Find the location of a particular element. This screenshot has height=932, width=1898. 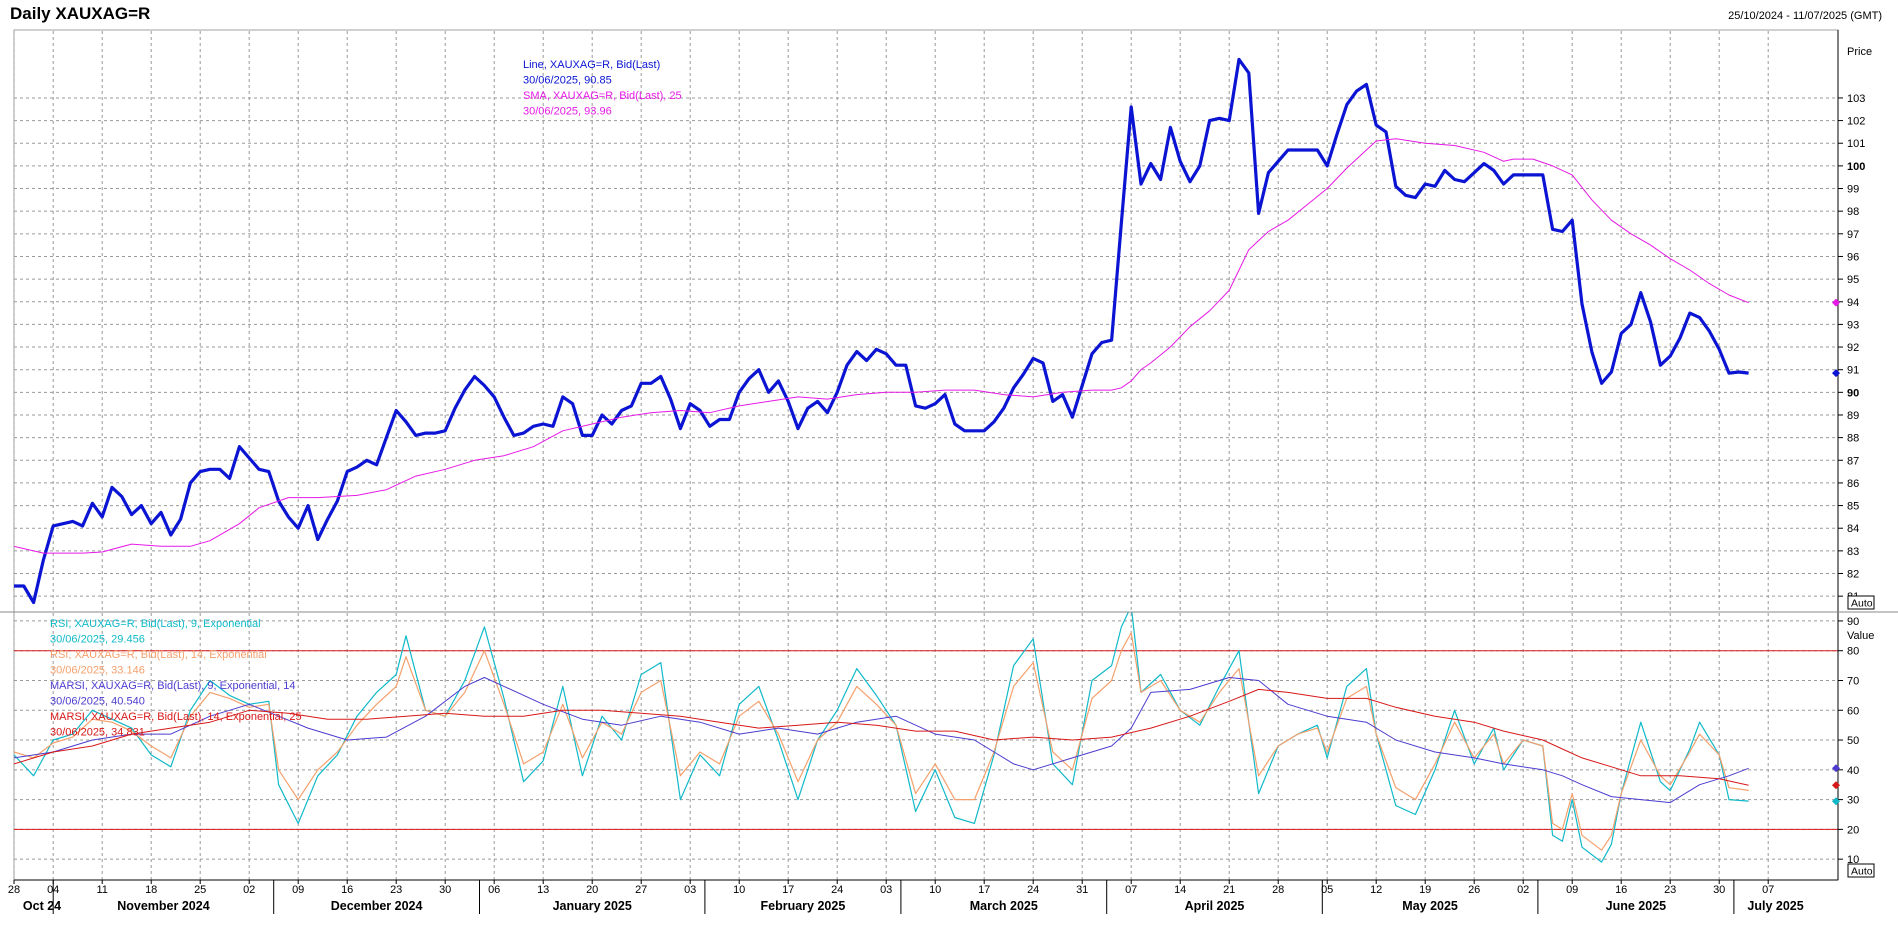

y-tick-label: 101 is located at coordinates (1856, 144).